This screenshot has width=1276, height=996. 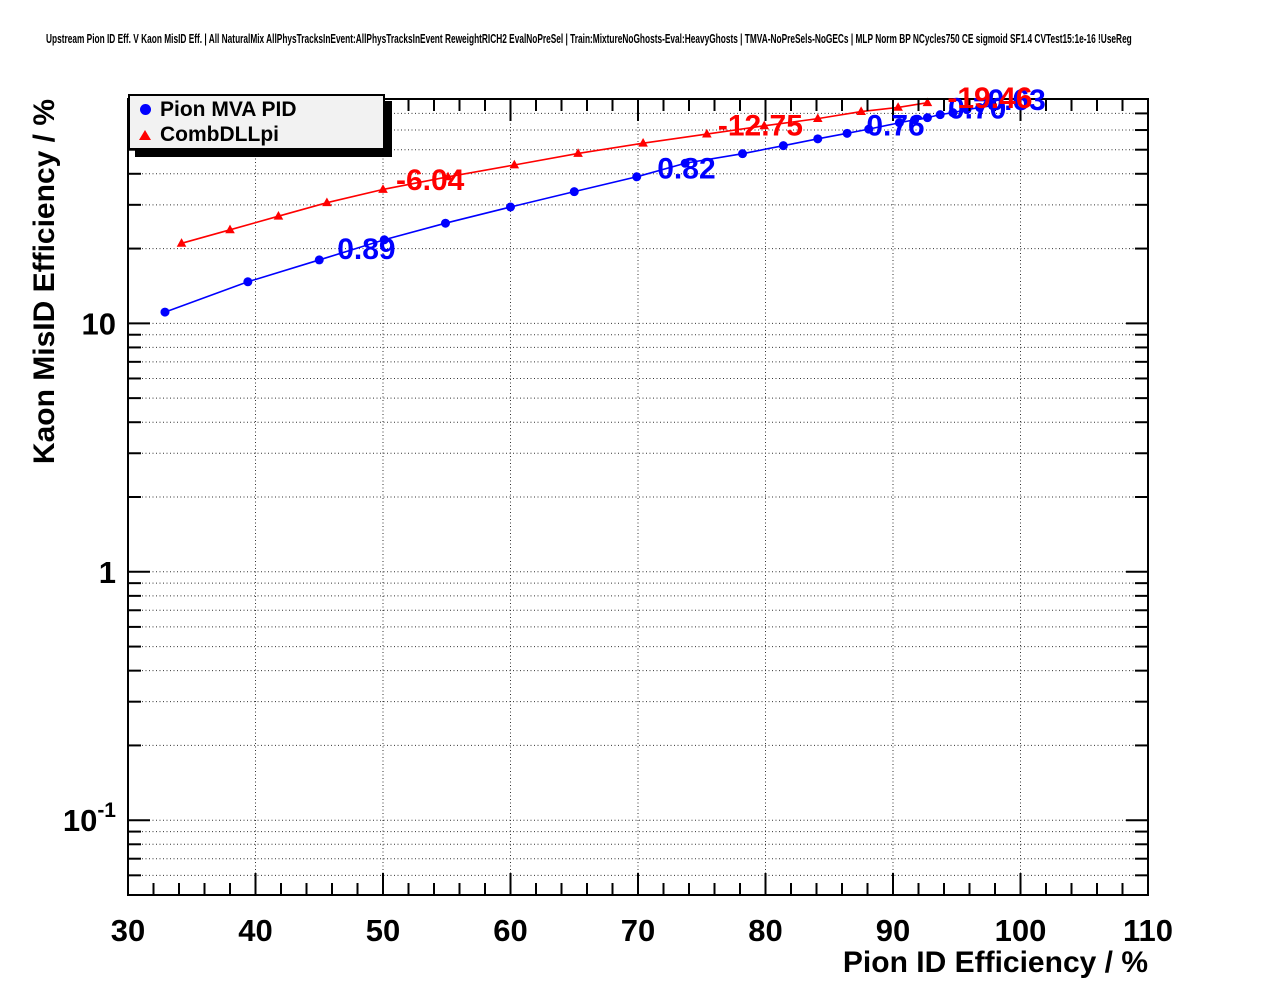 I want to click on legend: Pion MVA PID CombDLLpi, so click(x=256, y=122).